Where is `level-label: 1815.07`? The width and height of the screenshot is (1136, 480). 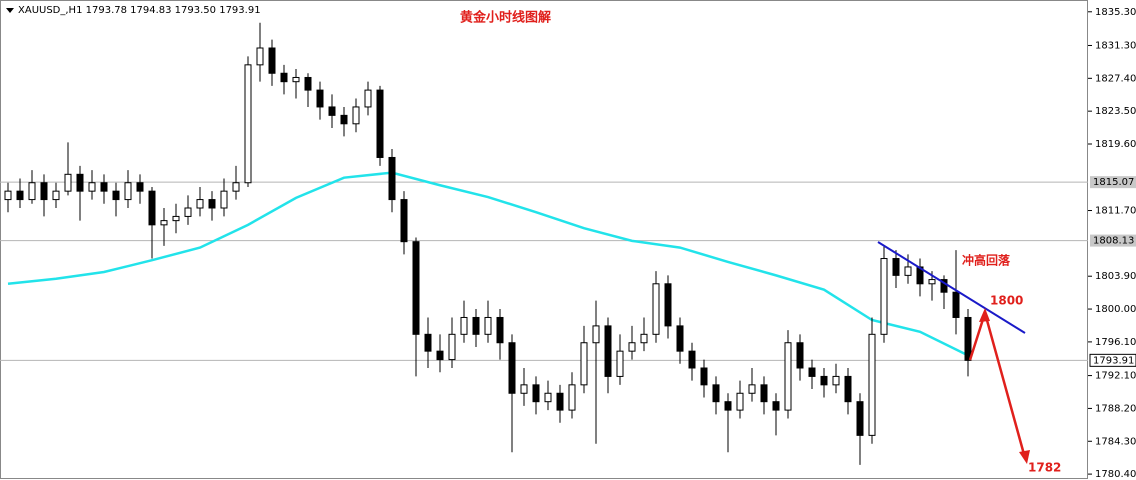 level-label: 1815.07 is located at coordinates (1113, 182).